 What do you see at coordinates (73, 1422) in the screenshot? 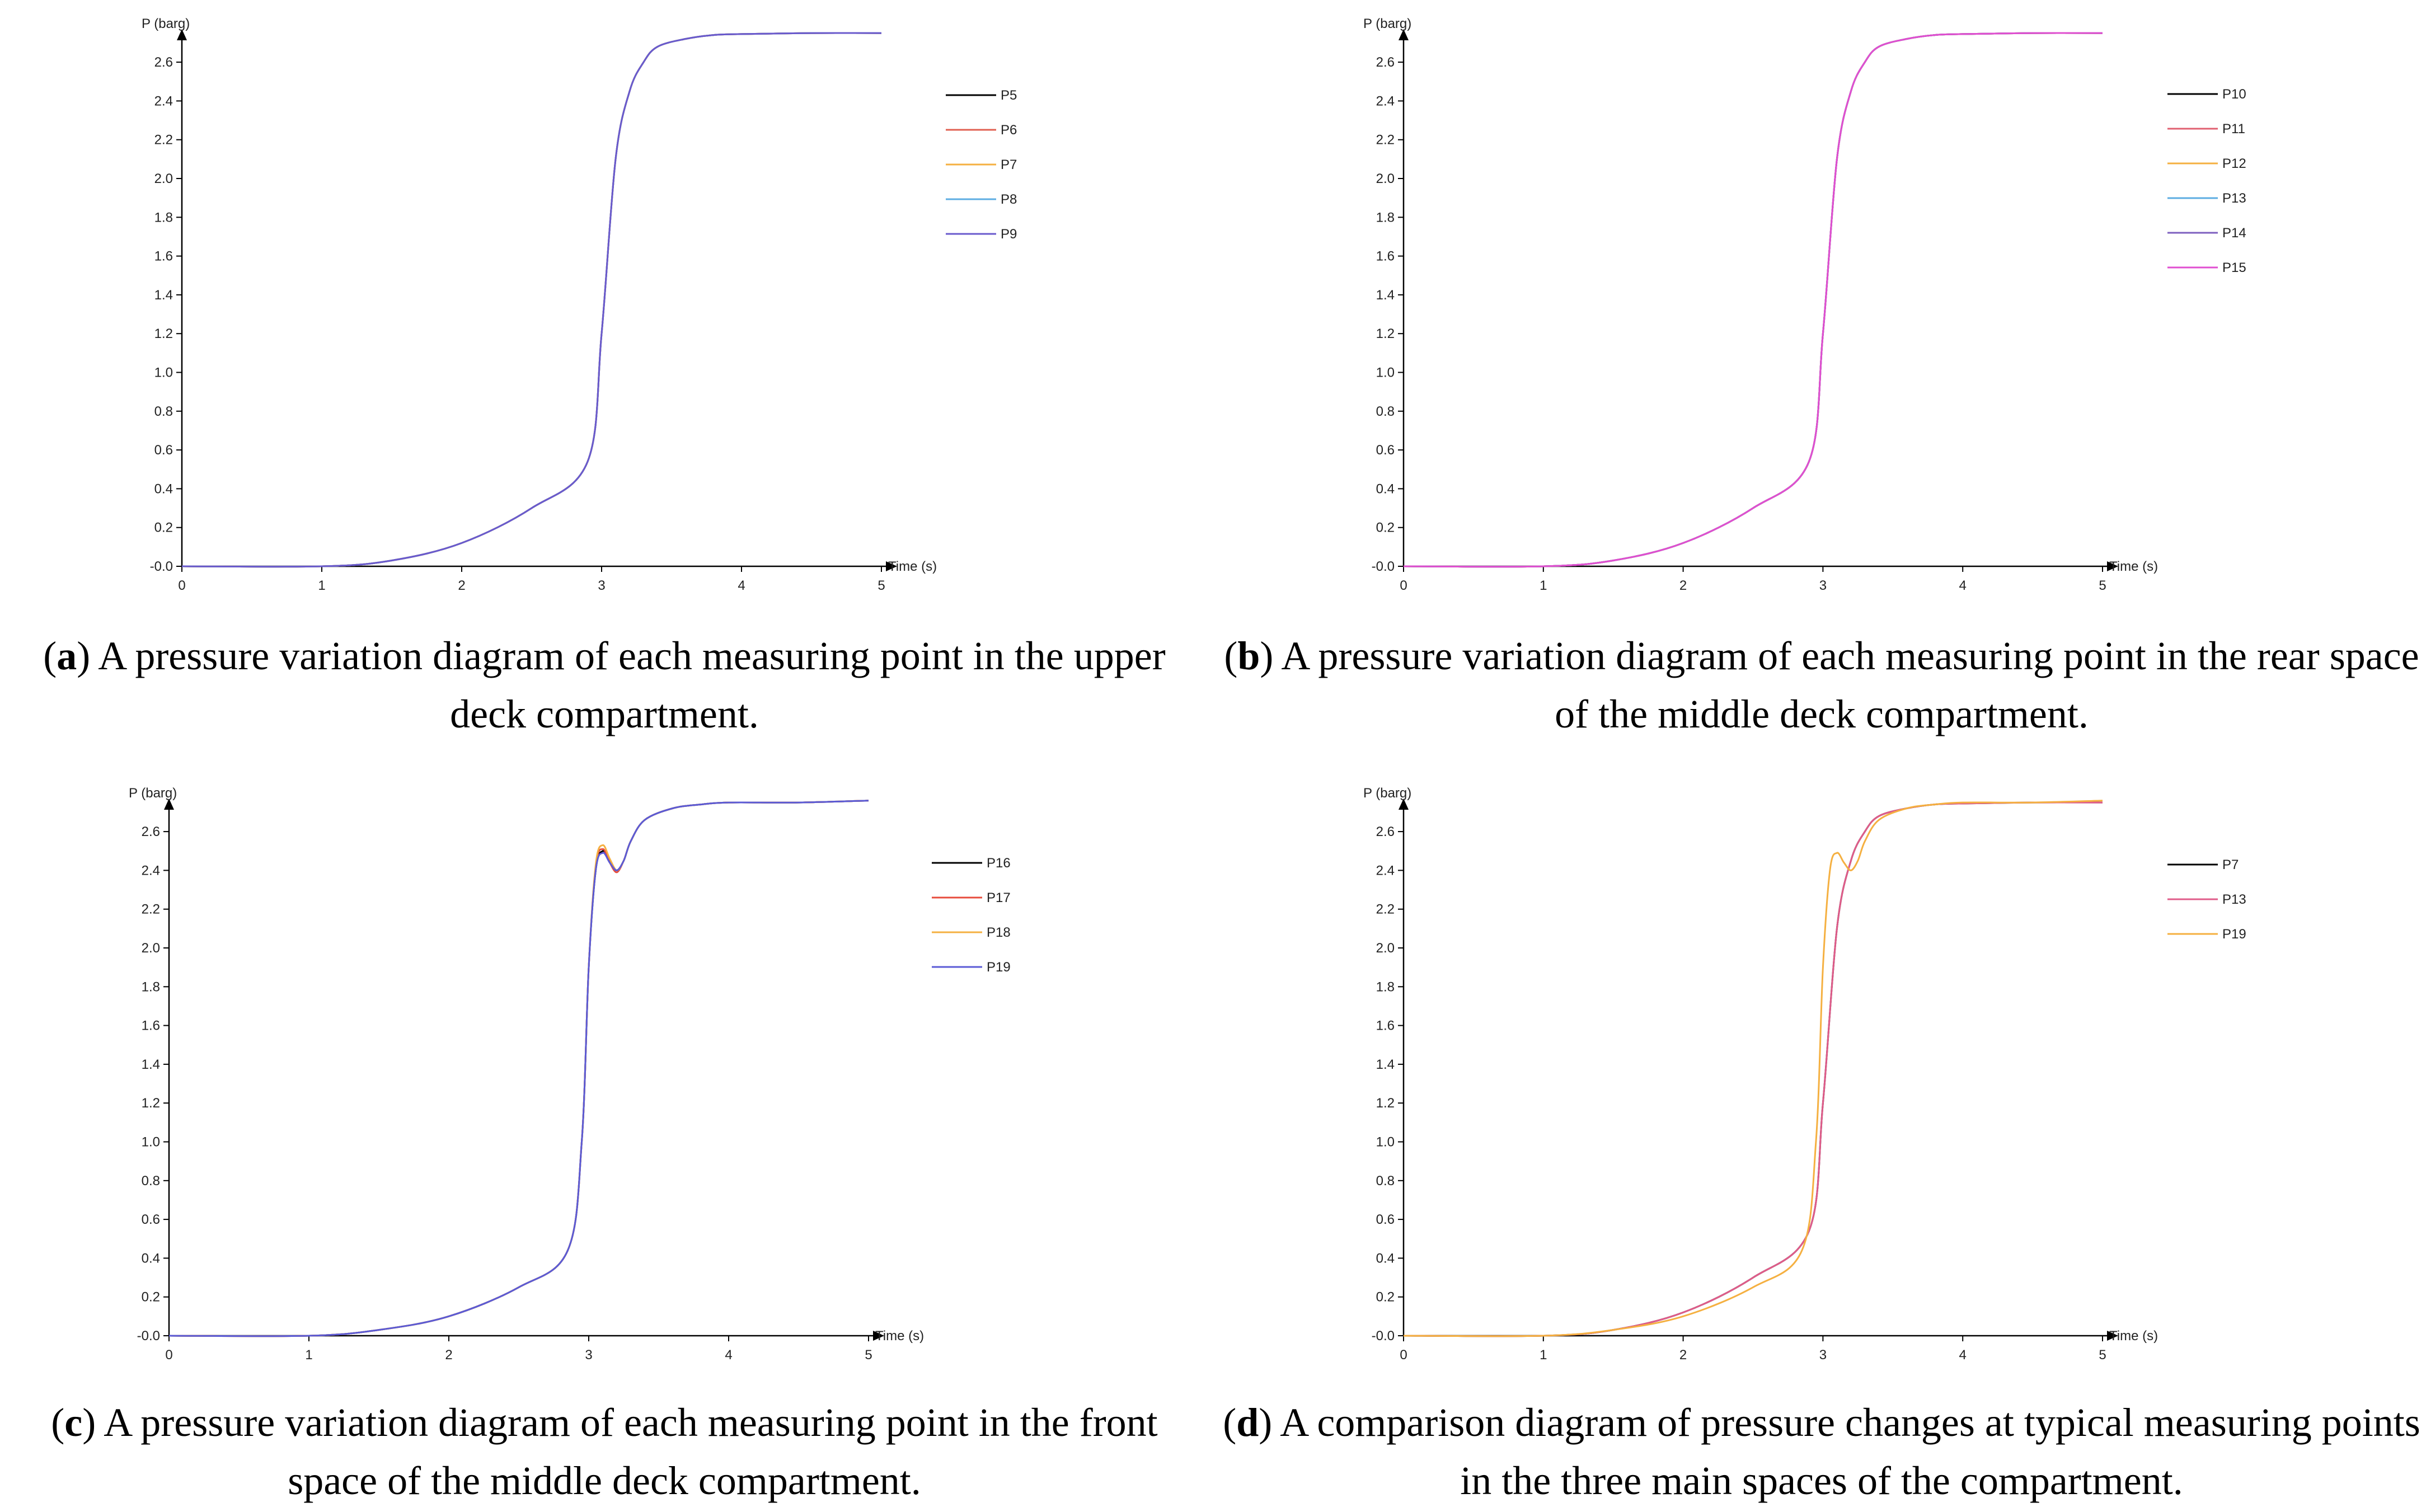
I see `caption-c-letter: c` at bounding box center [73, 1422].